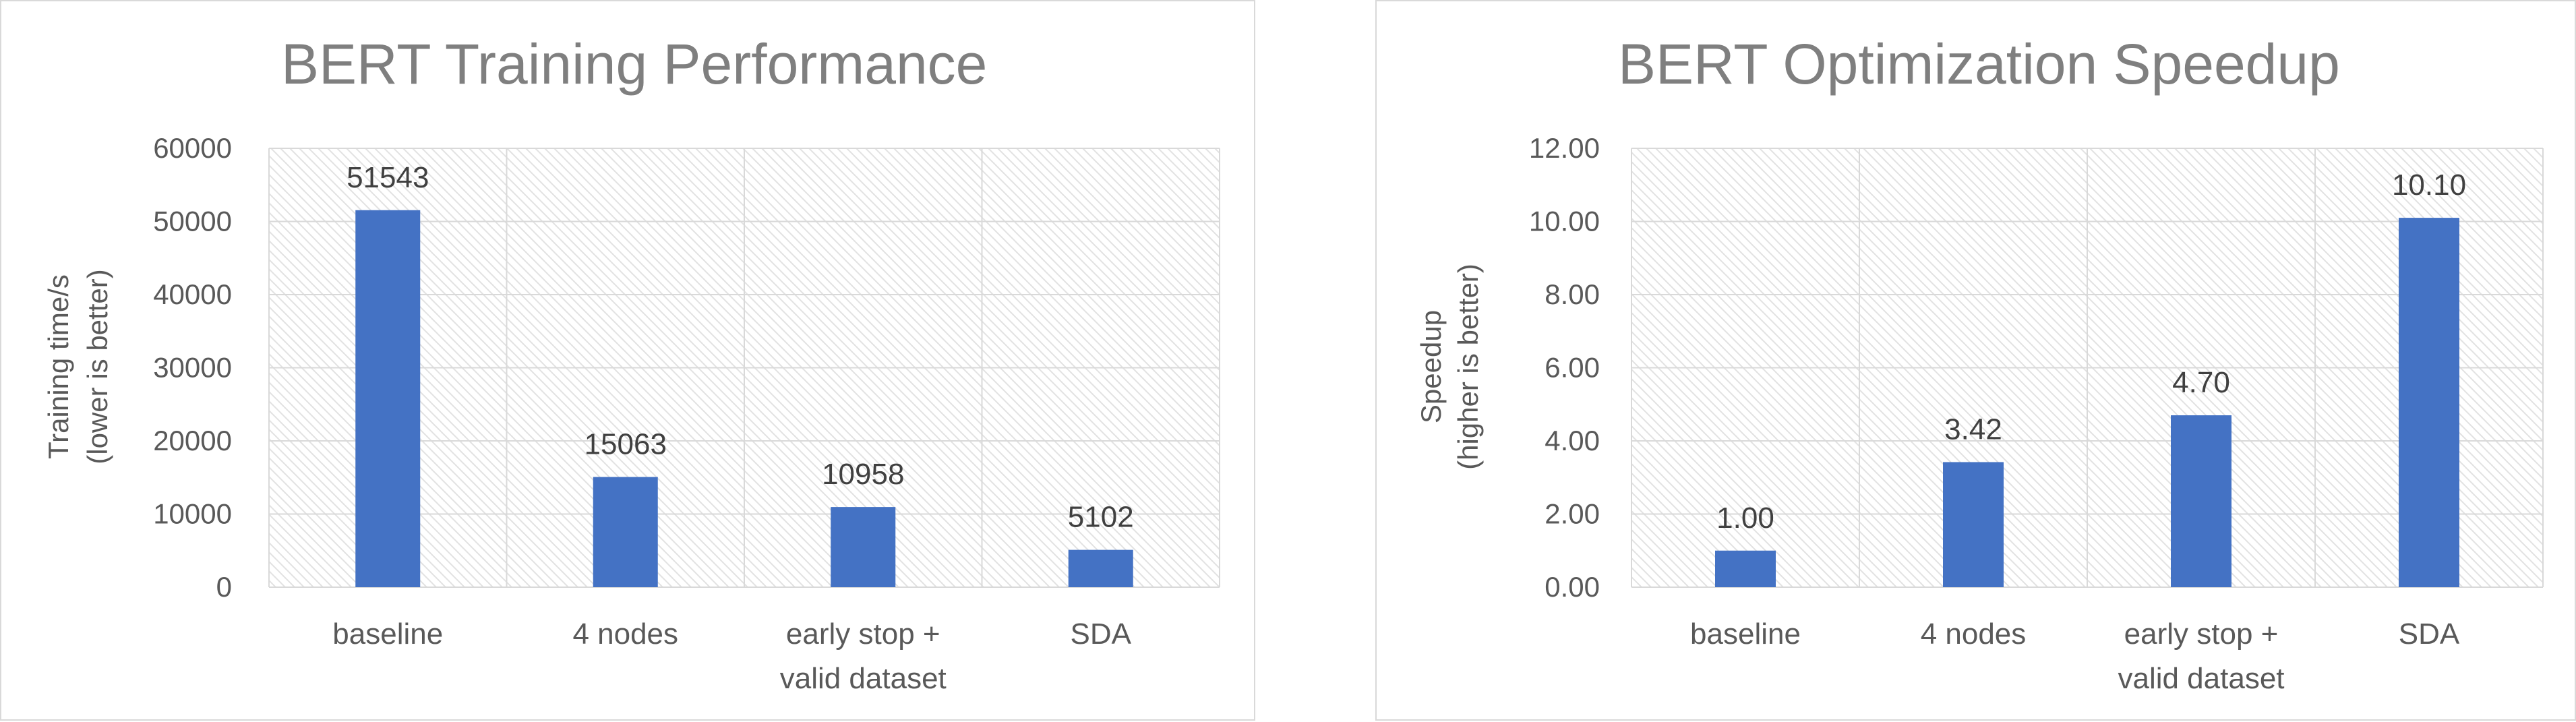 Image resolution: width=2576 pixels, height=722 pixels. What do you see at coordinates (1572, 441) in the screenshot?
I see `y-tick-label: 4.00` at bounding box center [1572, 441].